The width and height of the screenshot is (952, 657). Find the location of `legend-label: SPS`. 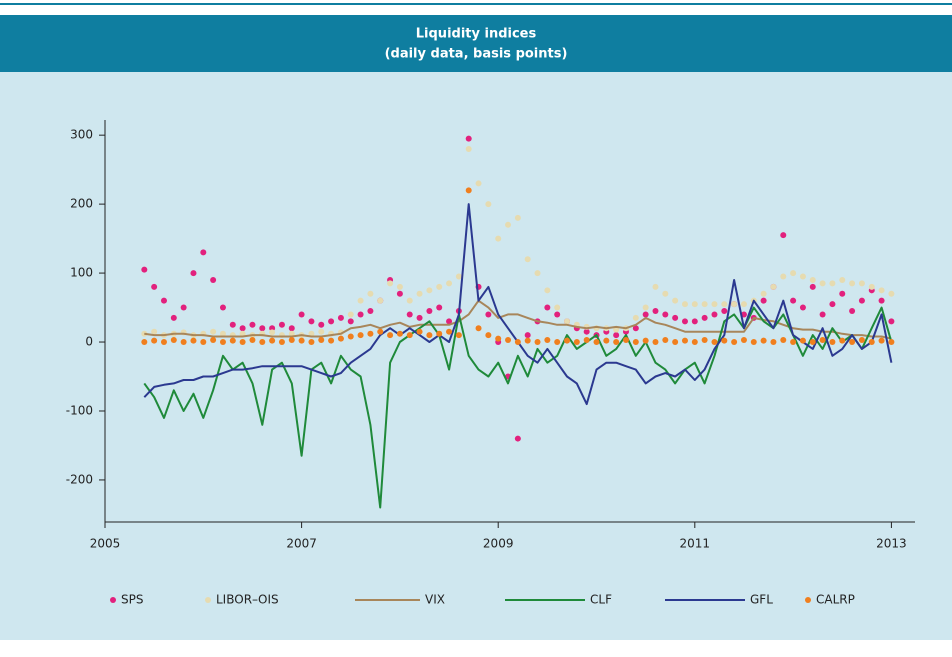

legend-label: SPS is located at coordinates (132, 600).